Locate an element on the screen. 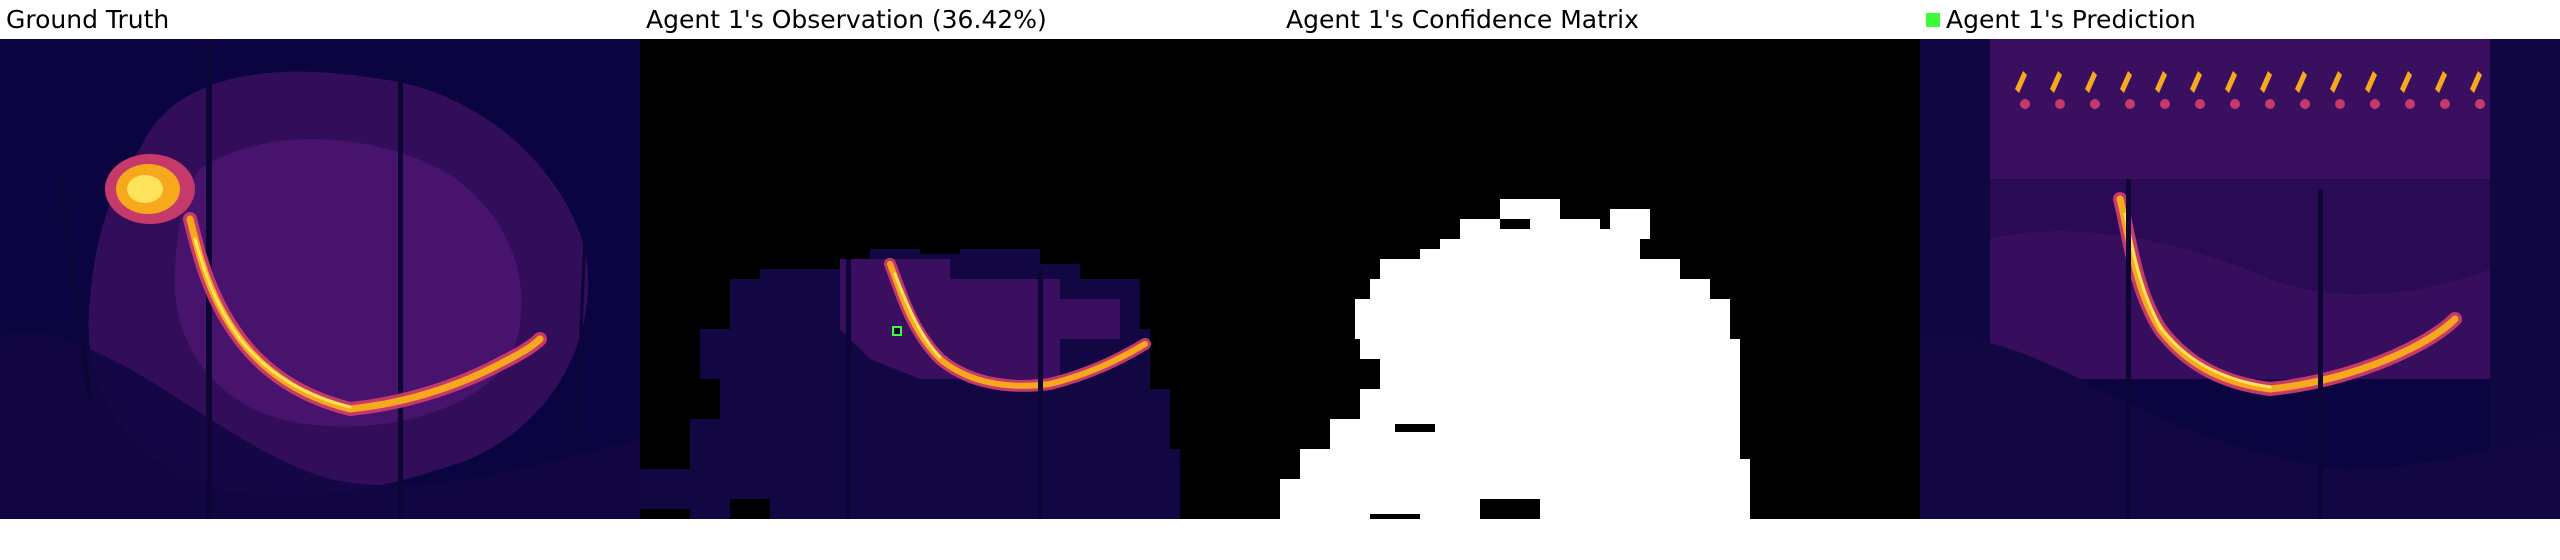 The image size is (2560, 560). green-square-icon is located at coordinates (1933, 20).